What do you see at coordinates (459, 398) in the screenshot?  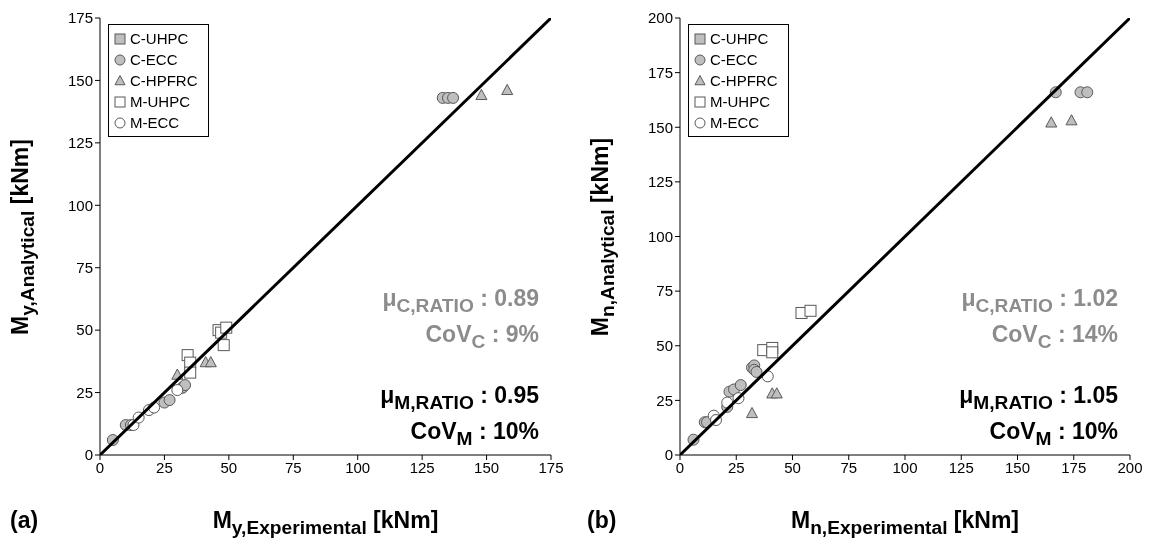 I see `annotation: μ$_{M,RATIO}$ : 0.95` at bounding box center [459, 398].